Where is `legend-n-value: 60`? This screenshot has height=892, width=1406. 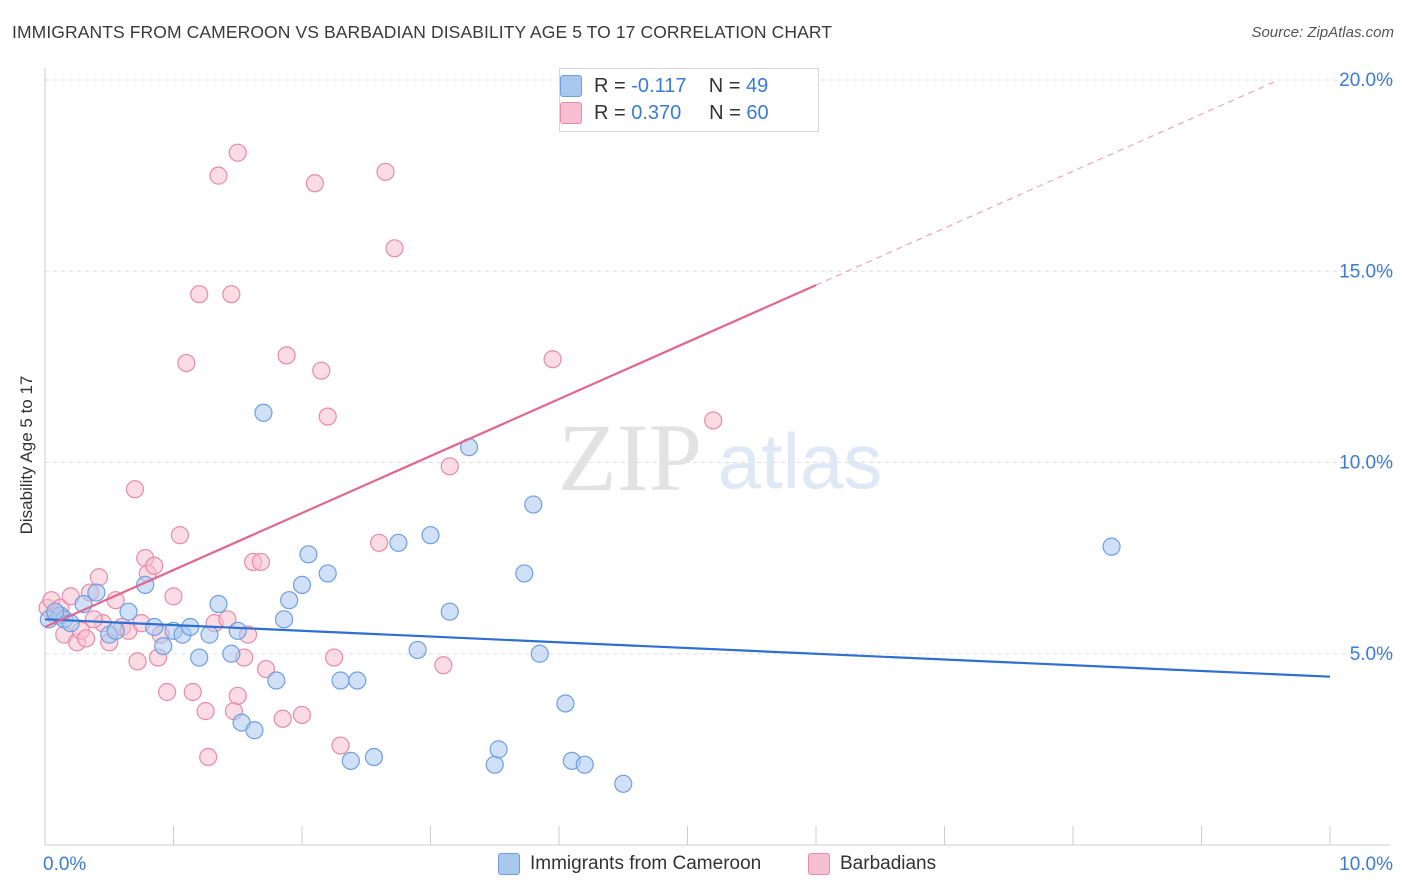
legend-n-value: 60 is located at coordinates (757, 112).